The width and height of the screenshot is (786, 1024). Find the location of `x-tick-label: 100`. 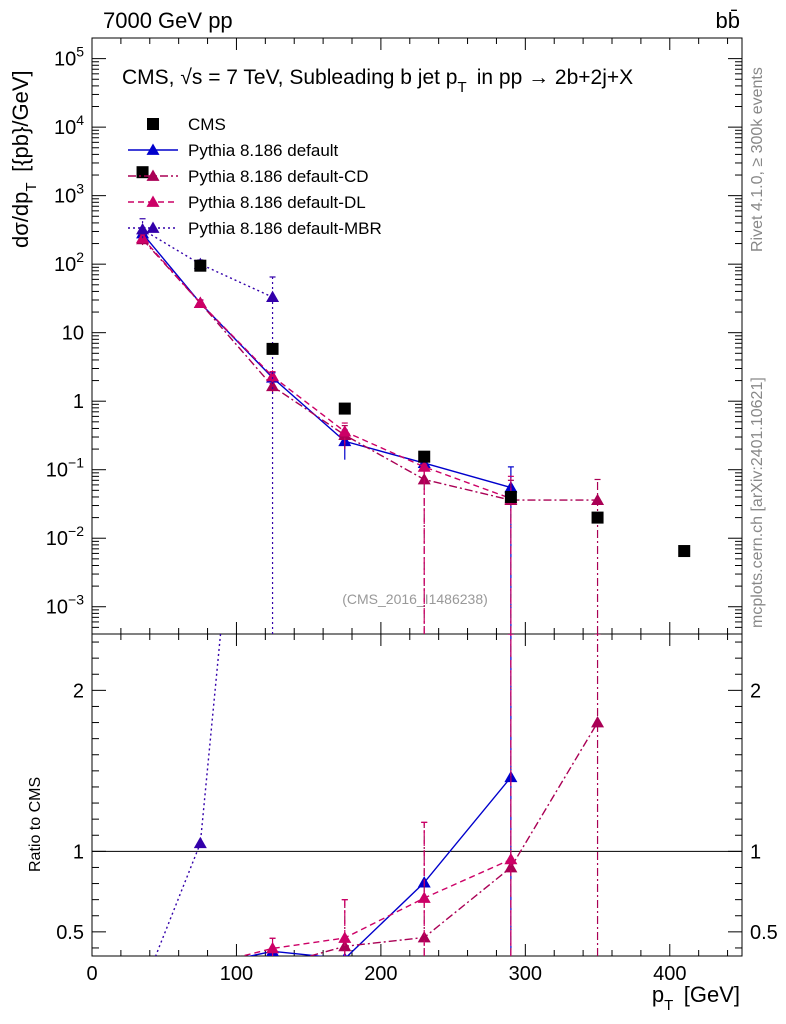

x-tick-label: 100 is located at coordinates (236, 974).